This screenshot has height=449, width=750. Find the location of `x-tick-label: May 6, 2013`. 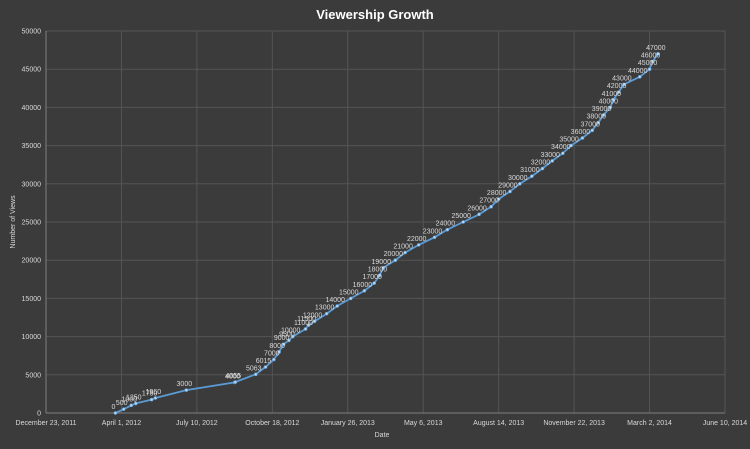

x-tick-label: May 6, 2013 is located at coordinates (423, 423).